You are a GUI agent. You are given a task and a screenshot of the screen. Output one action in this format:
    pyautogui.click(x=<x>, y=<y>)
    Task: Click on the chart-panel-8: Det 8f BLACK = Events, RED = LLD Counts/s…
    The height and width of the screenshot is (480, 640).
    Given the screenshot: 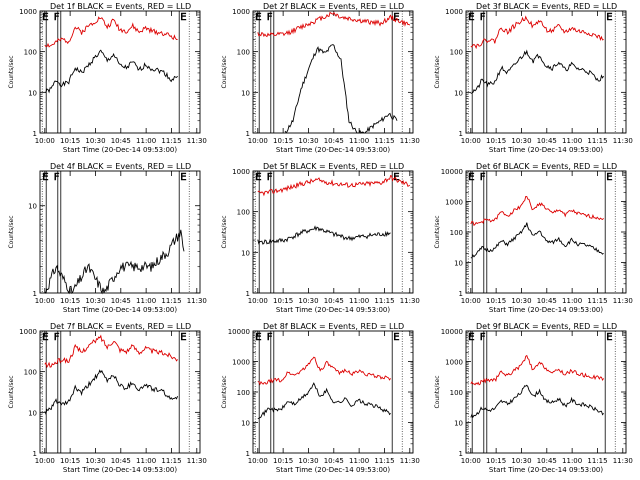 What is the action you would take?
    pyautogui.click(x=320, y=398)
    